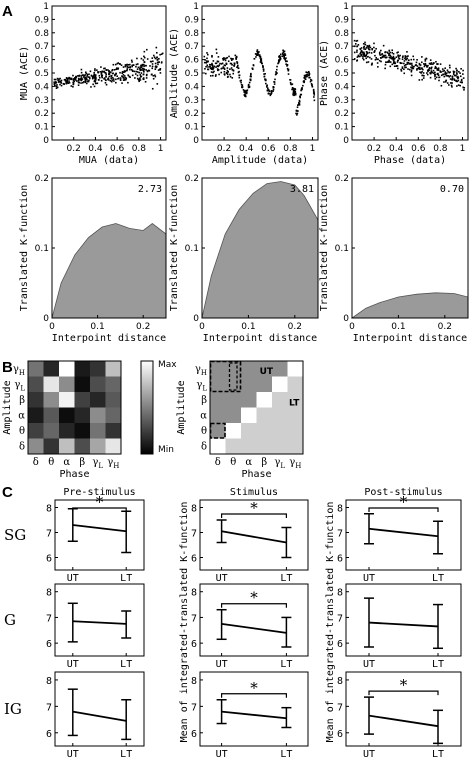  What do you see at coordinates (342, 179) in the screenshot?
I see `y-tick-label: 0.2` at bounding box center [342, 179].